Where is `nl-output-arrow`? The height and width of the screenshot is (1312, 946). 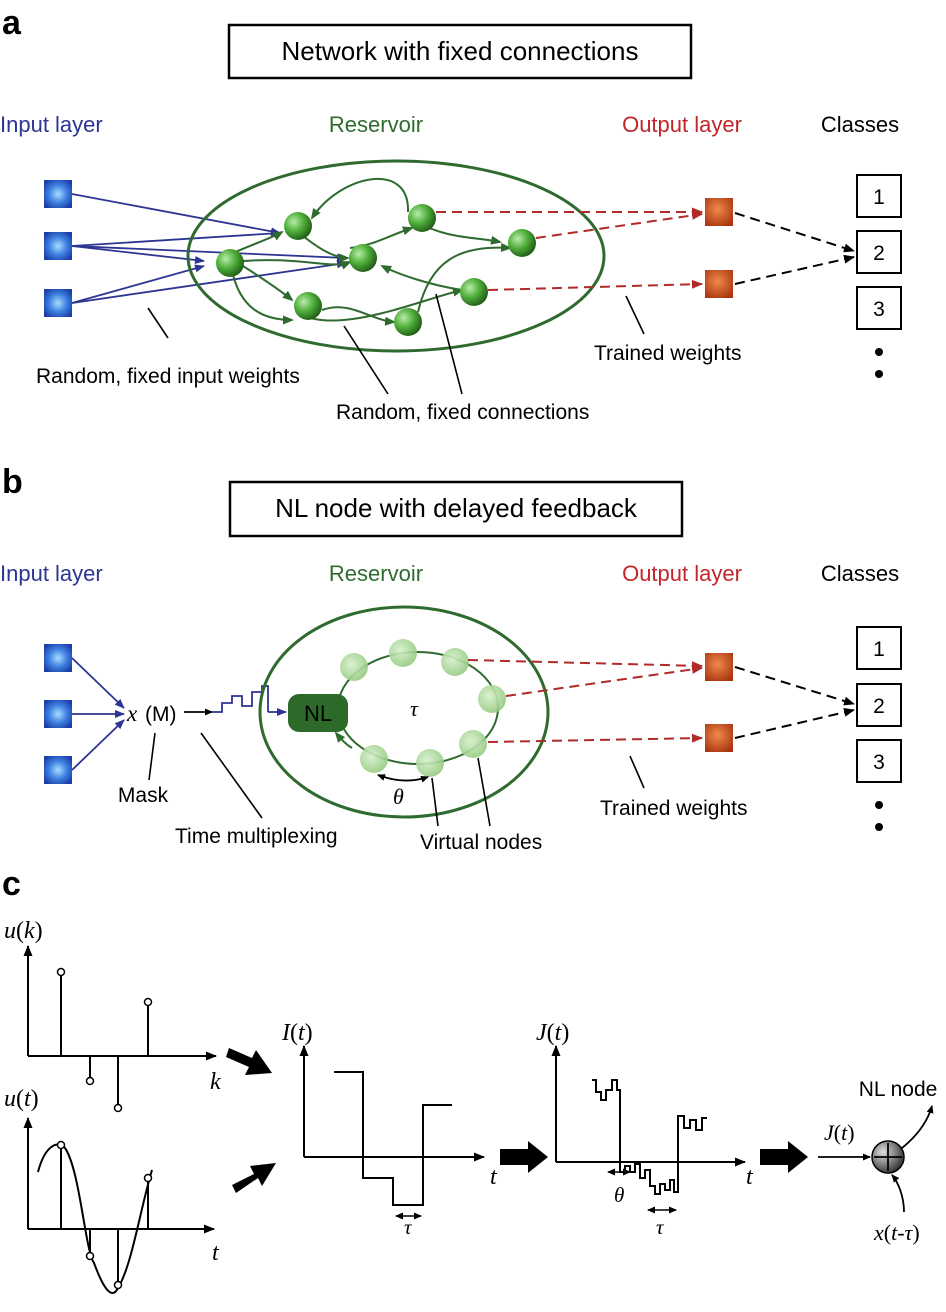
nl-output-arrow is located at coordinates (917, 1127).